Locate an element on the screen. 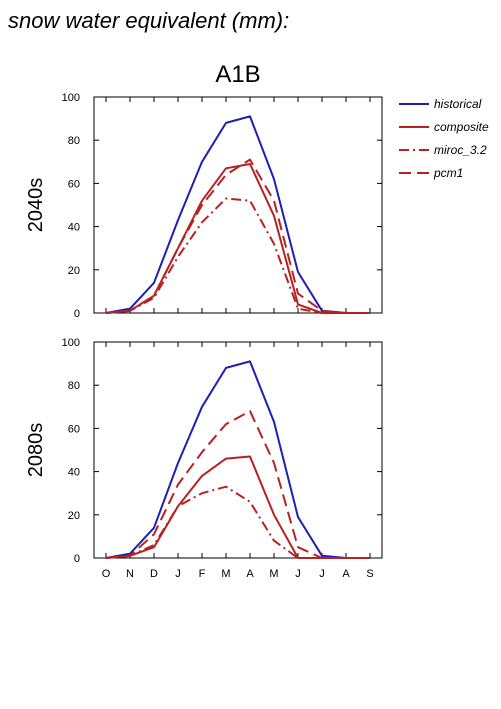  x-tick-label: D is located at coordinates (154, 574).